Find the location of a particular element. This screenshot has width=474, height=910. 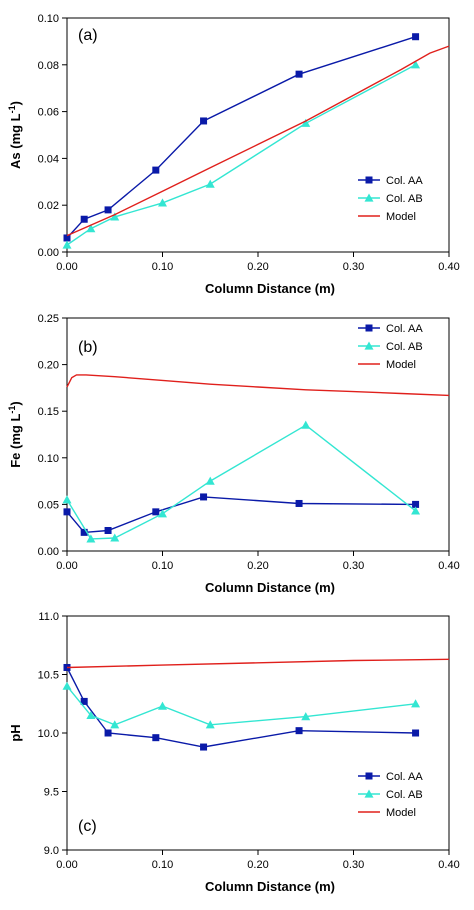

y-tick-label: 0.25 is located at coordinates (48, 319).